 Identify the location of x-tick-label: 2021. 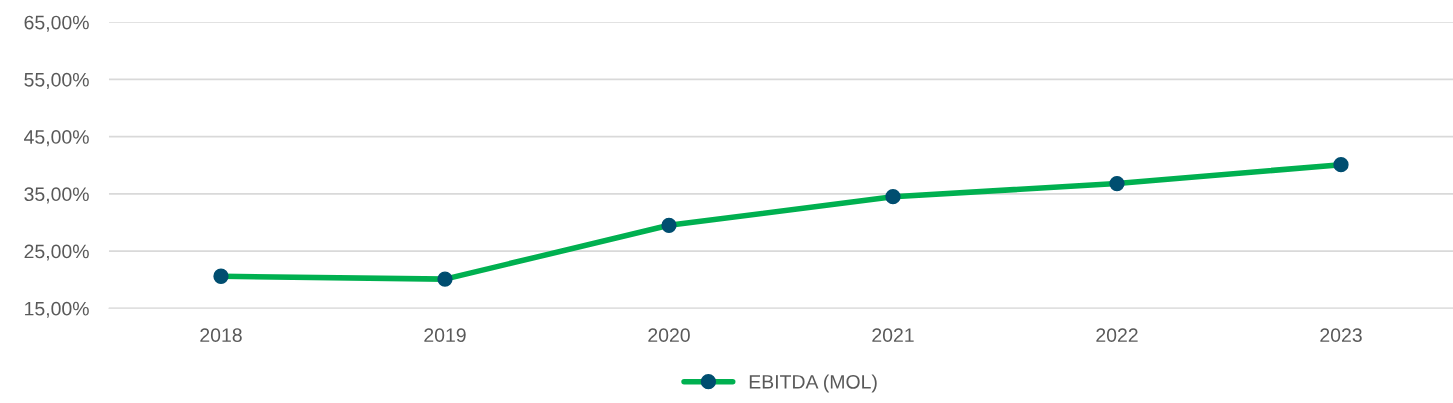
(893, 335).